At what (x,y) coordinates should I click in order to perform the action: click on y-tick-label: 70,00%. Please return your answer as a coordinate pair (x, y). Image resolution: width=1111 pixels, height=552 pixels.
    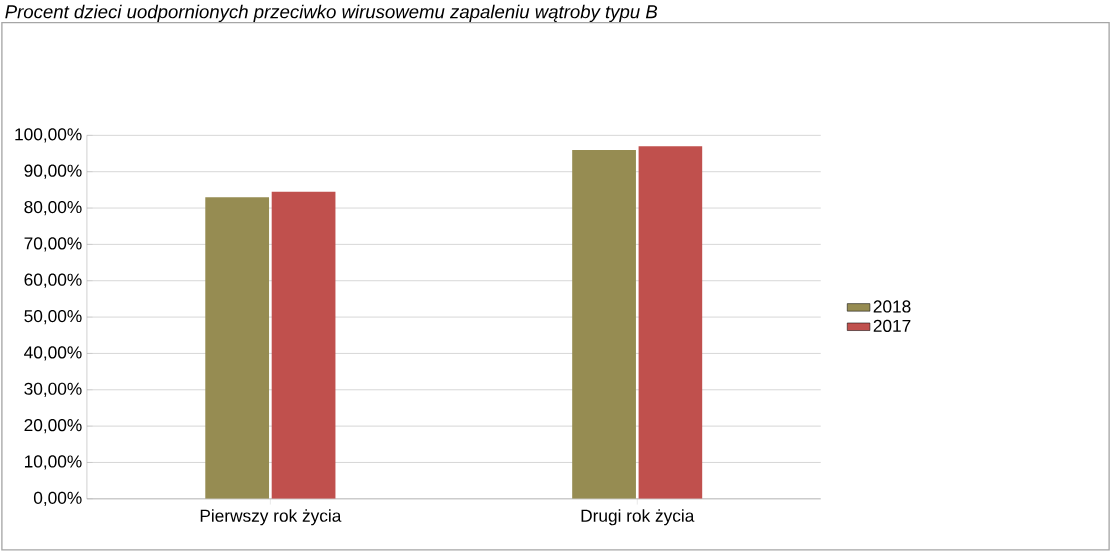
    Looking at the image, I should click on (53, 244).